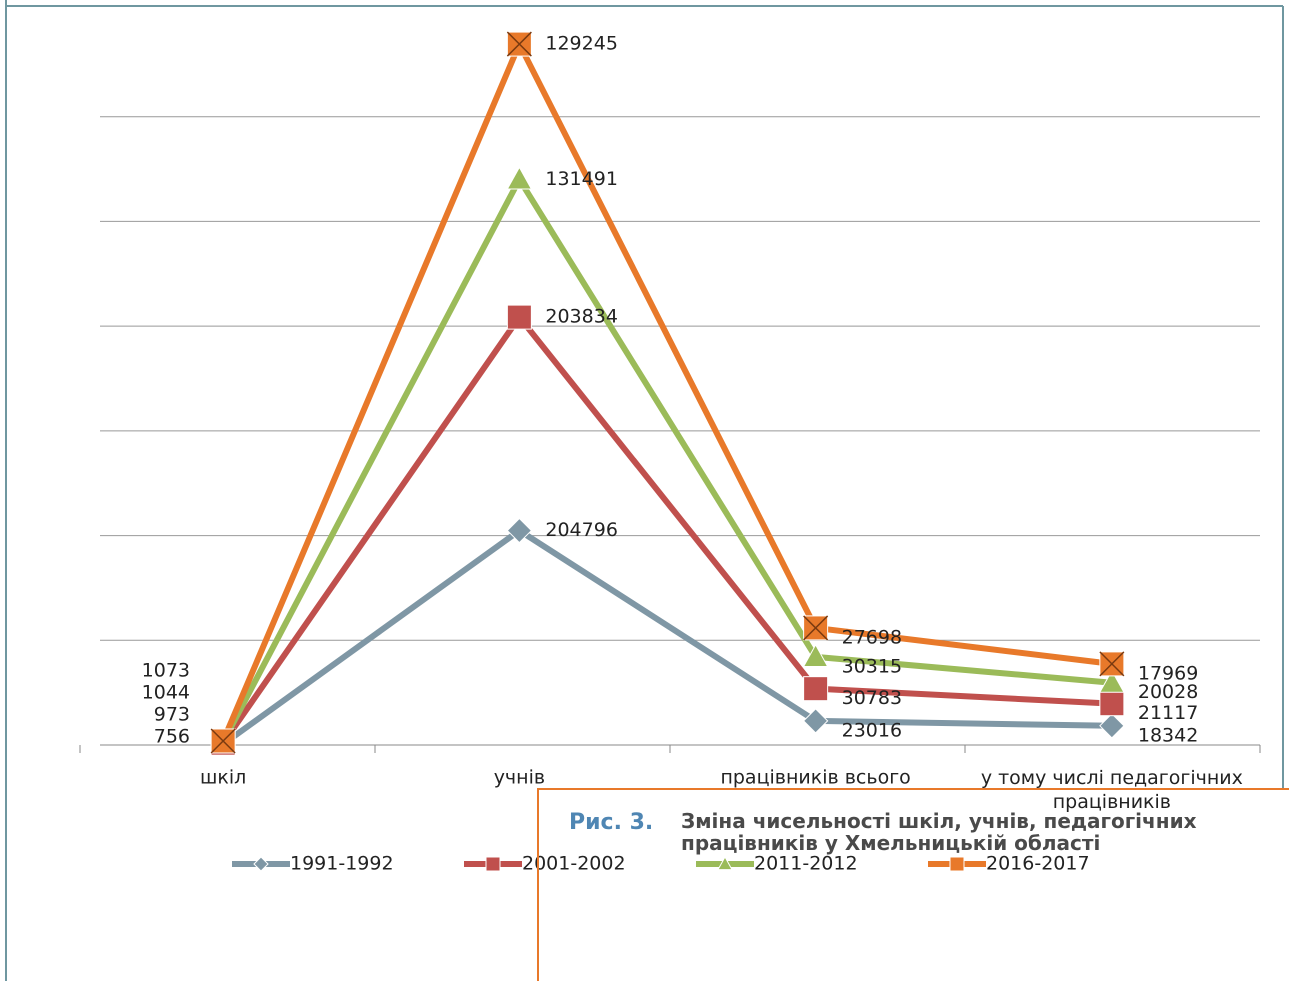 Image resolution: width=1289 pixels, height=981 pixels. I want to click on data-label: 203834, so click(581, 317).